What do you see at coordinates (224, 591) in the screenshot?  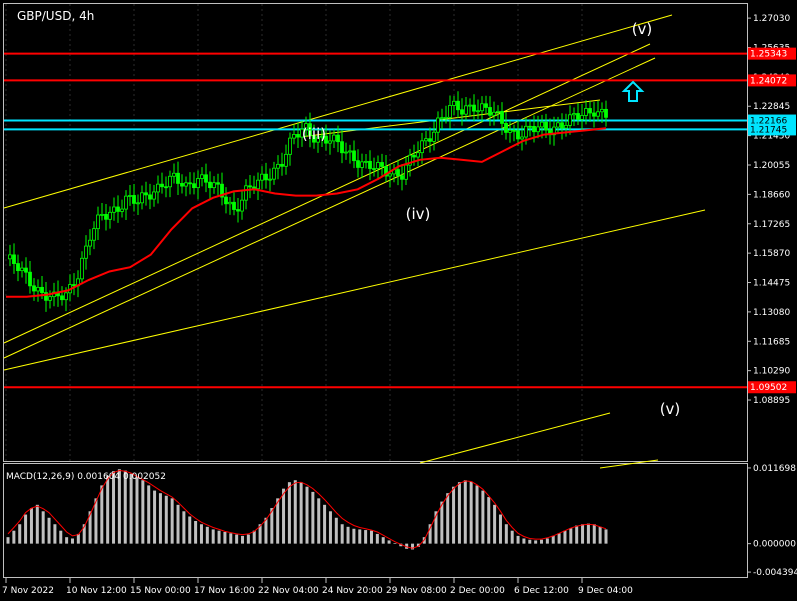 I see `time-tick-label: 17 Nov 16:00` at bounding box center [224, 591].